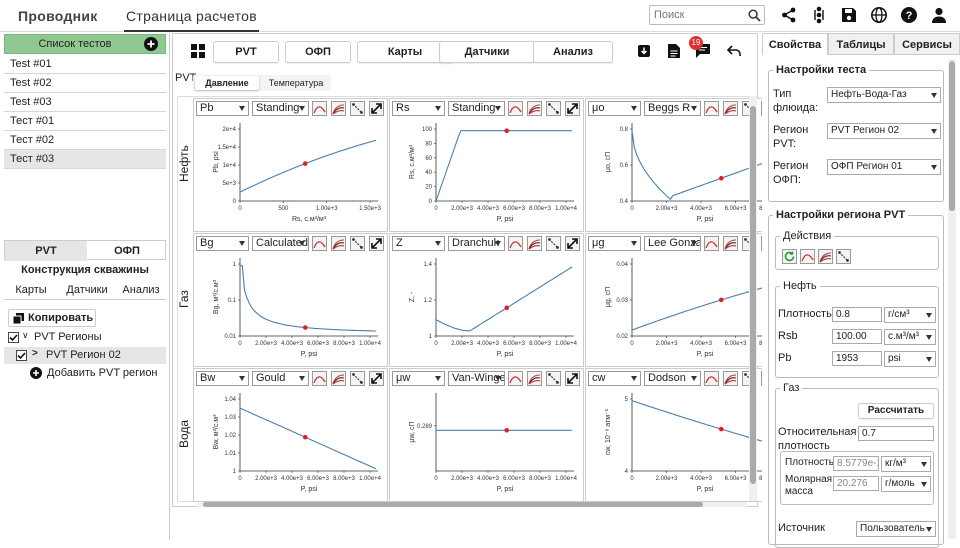 This screenshot has height=548, width=960. Describe the element at coordinates (151, 44) in the screenshot. I see `add-test-icon` at that location.